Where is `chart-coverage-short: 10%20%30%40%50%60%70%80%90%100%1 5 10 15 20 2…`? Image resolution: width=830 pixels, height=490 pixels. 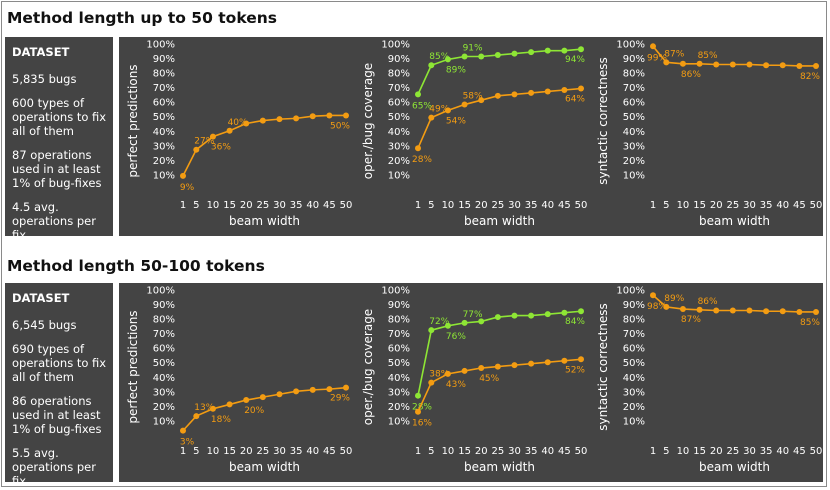
chart-coverage-short: 10%20%30%40%50%60%70%80%90%100%1 5 10 15 20 2… is located at coordinates (474, 133).